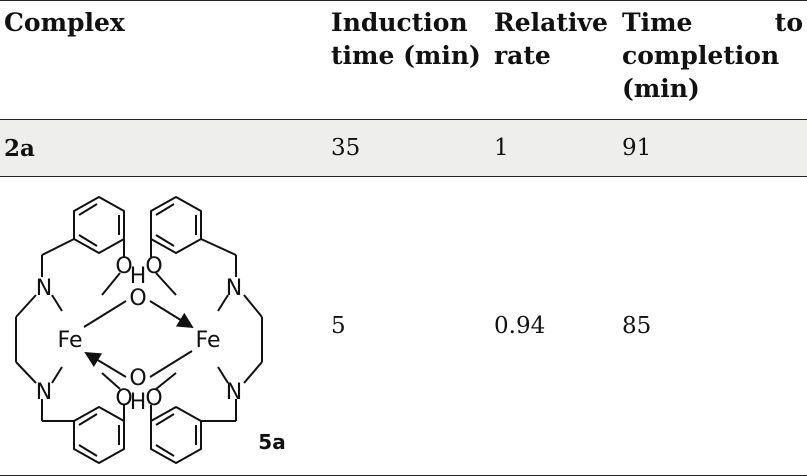 The height and width of the screenshot is (476, 807). What do you see at coordinates (712, 22) in the screenshot?
I see `header-time-to-line: Time to` at bounding box center [712, 22].